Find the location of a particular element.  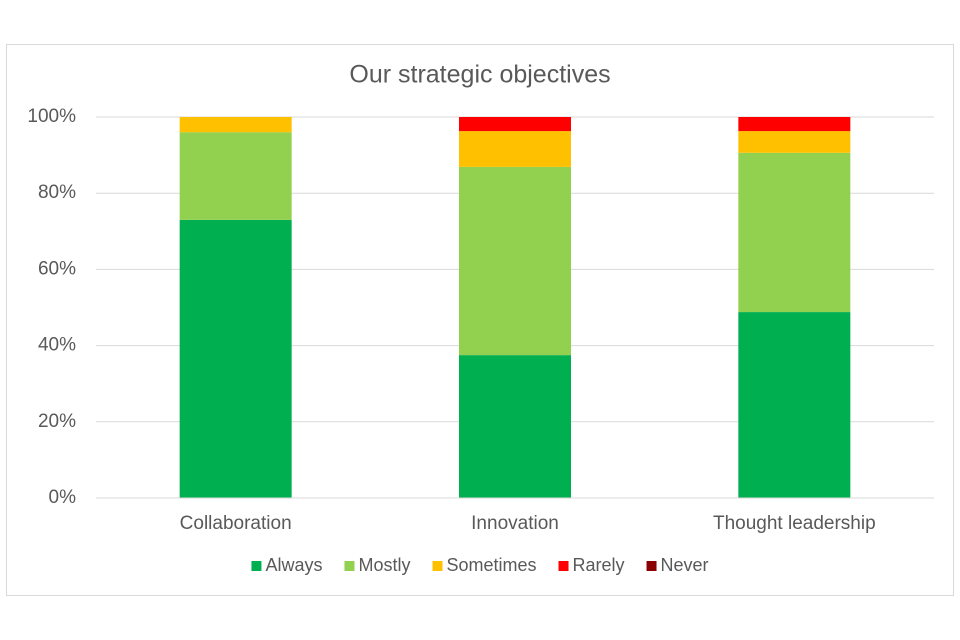

y-tick-label: 20% is located at coordinates (57, 421).